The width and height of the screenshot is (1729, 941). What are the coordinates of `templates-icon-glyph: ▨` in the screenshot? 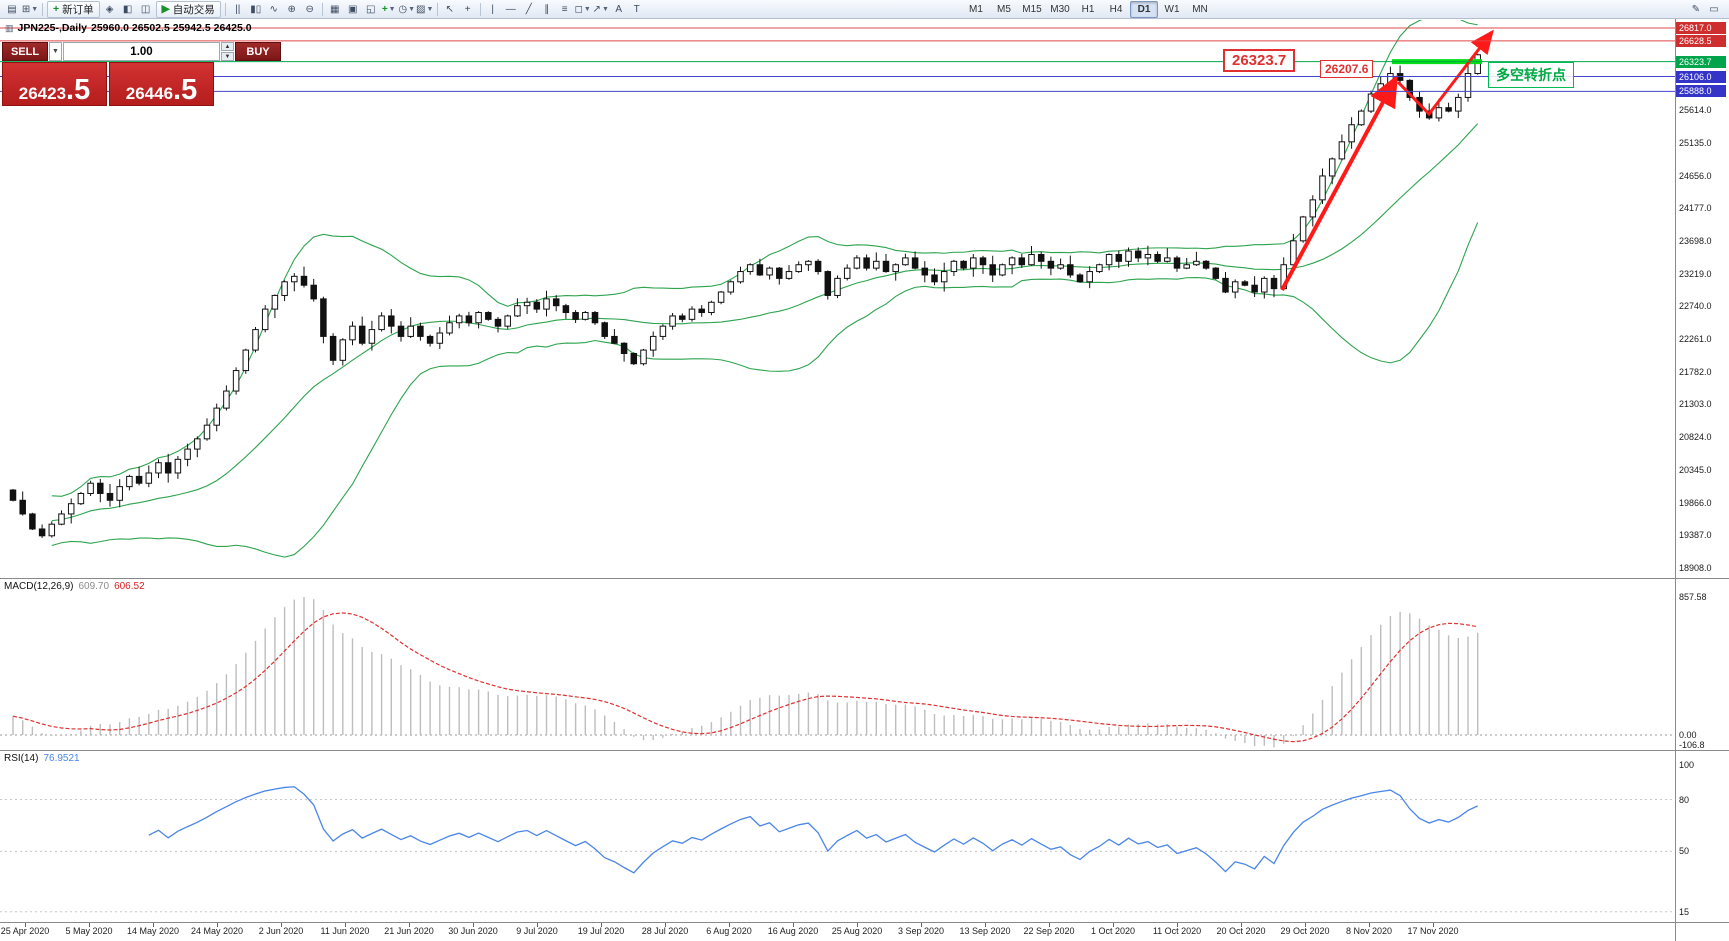 It's located at (421, 9).